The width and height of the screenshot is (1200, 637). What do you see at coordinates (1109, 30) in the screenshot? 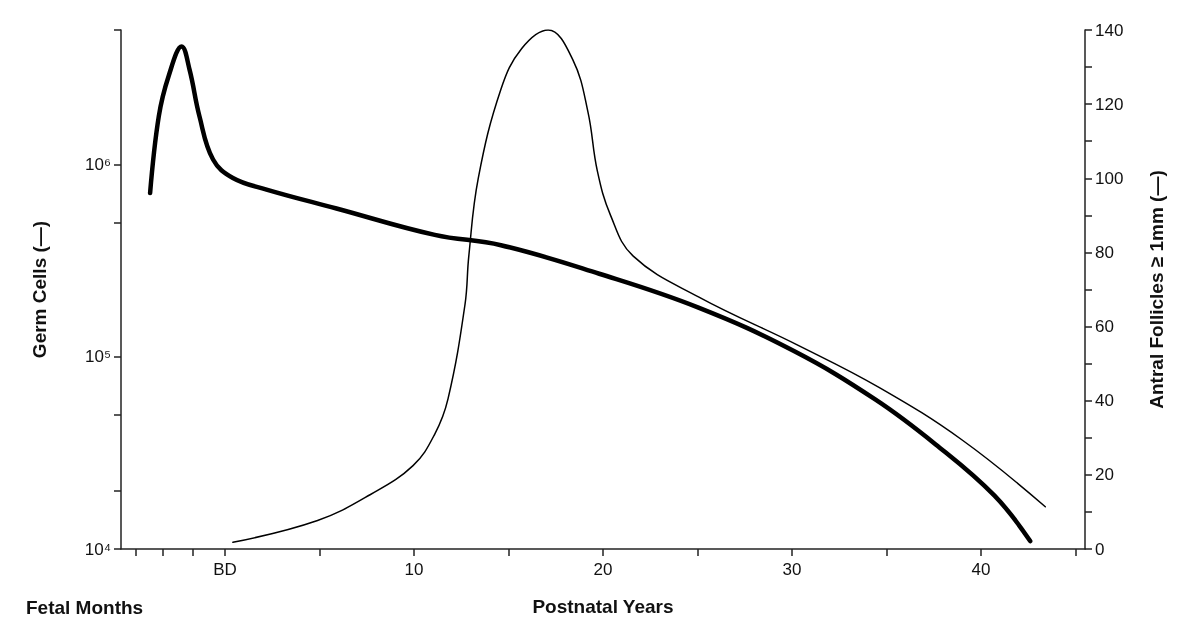
I see `y2-tick-label: 140` at bounding box center [1109, 30].